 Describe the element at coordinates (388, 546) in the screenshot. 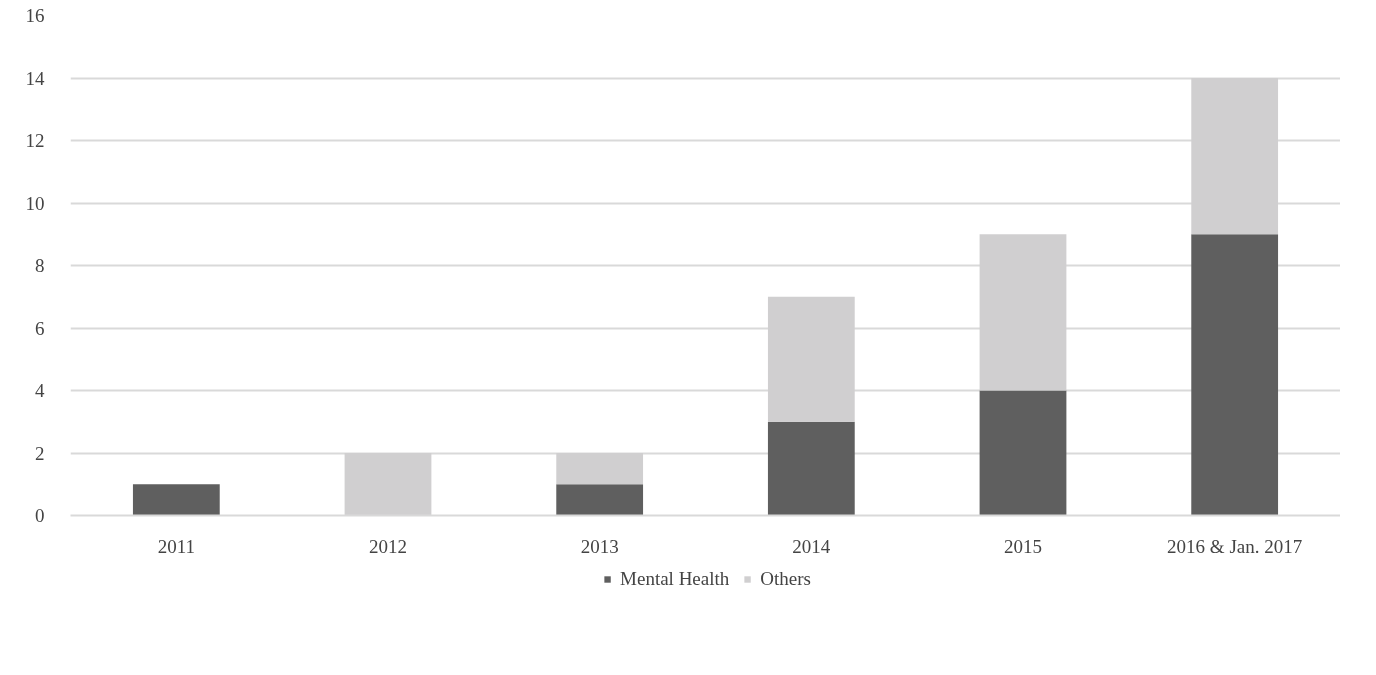

I see `x-tick-label: 2012` at that location.